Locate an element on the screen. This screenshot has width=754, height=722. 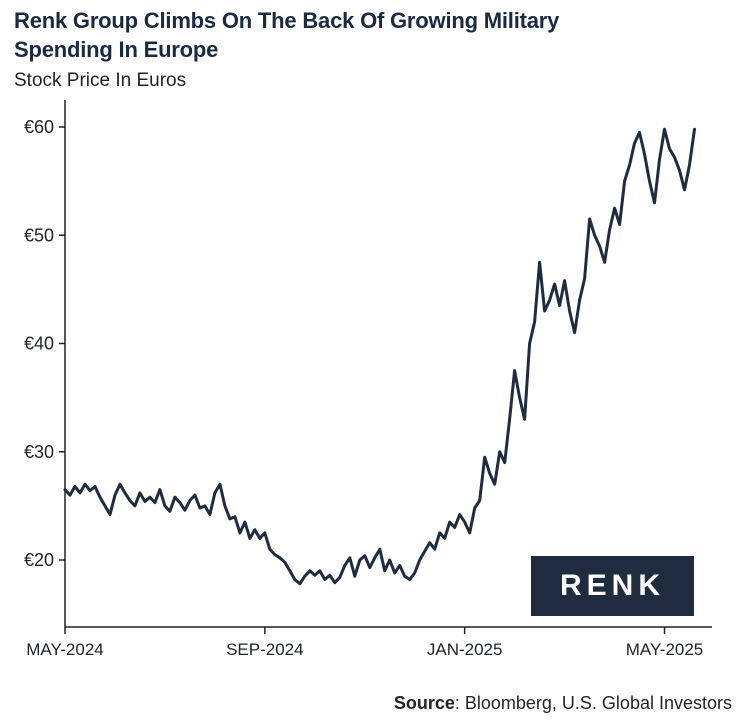
source-label: Source is located at coordinates (424, 703).